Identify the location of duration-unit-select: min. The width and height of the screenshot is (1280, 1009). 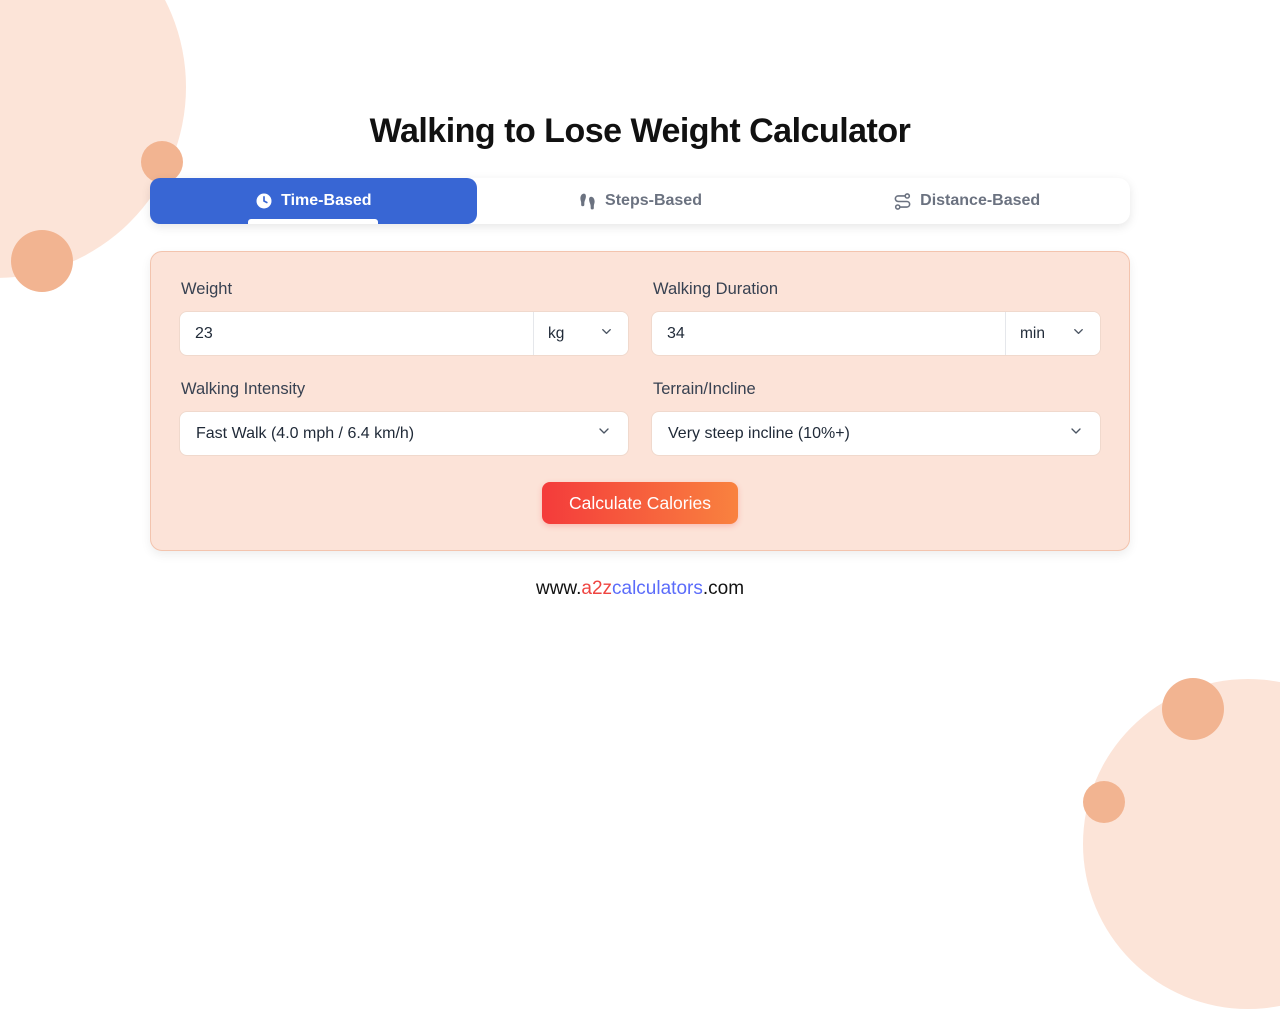
(1052, 333).